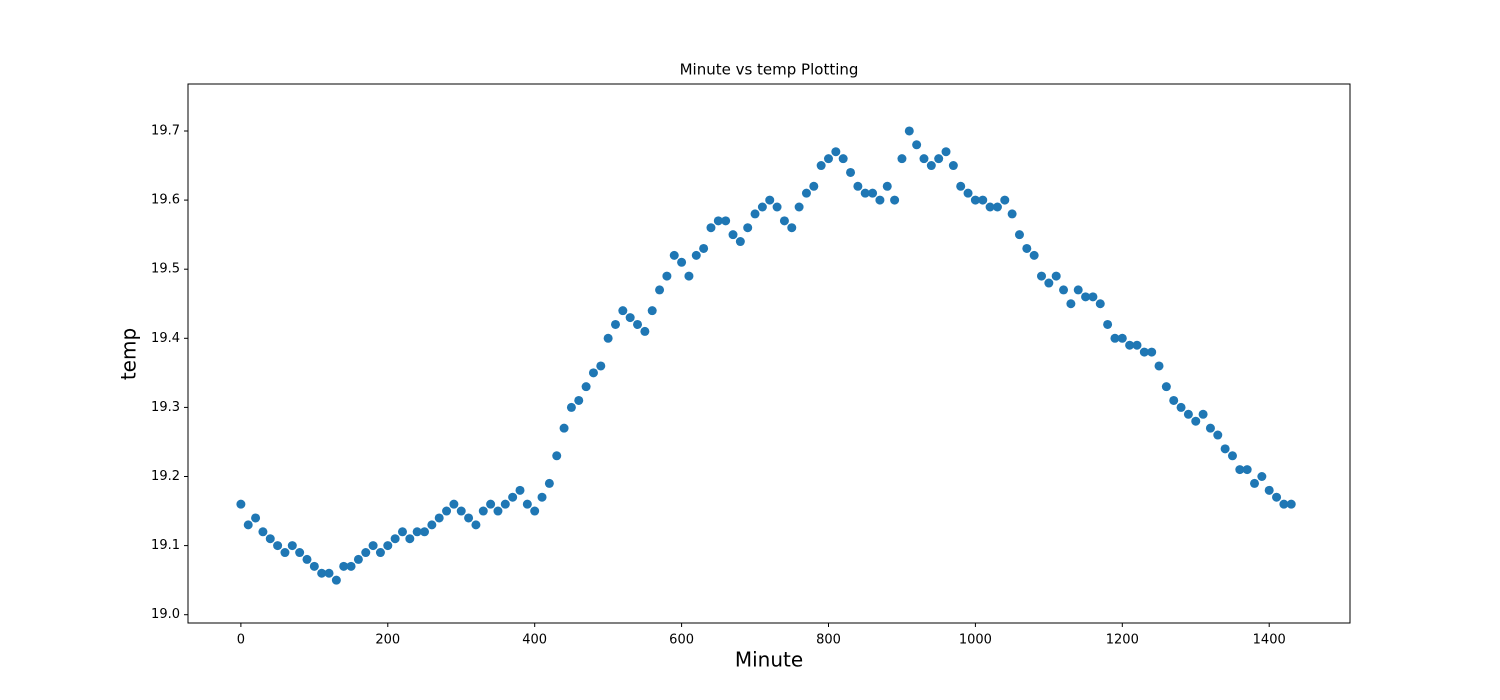 The width and height of the screenshot is (1500, 700). What do you see at coordinates (387, 640) in the screenshot?
I see `x-tick-label: 200` at bounding box center [387, 640].